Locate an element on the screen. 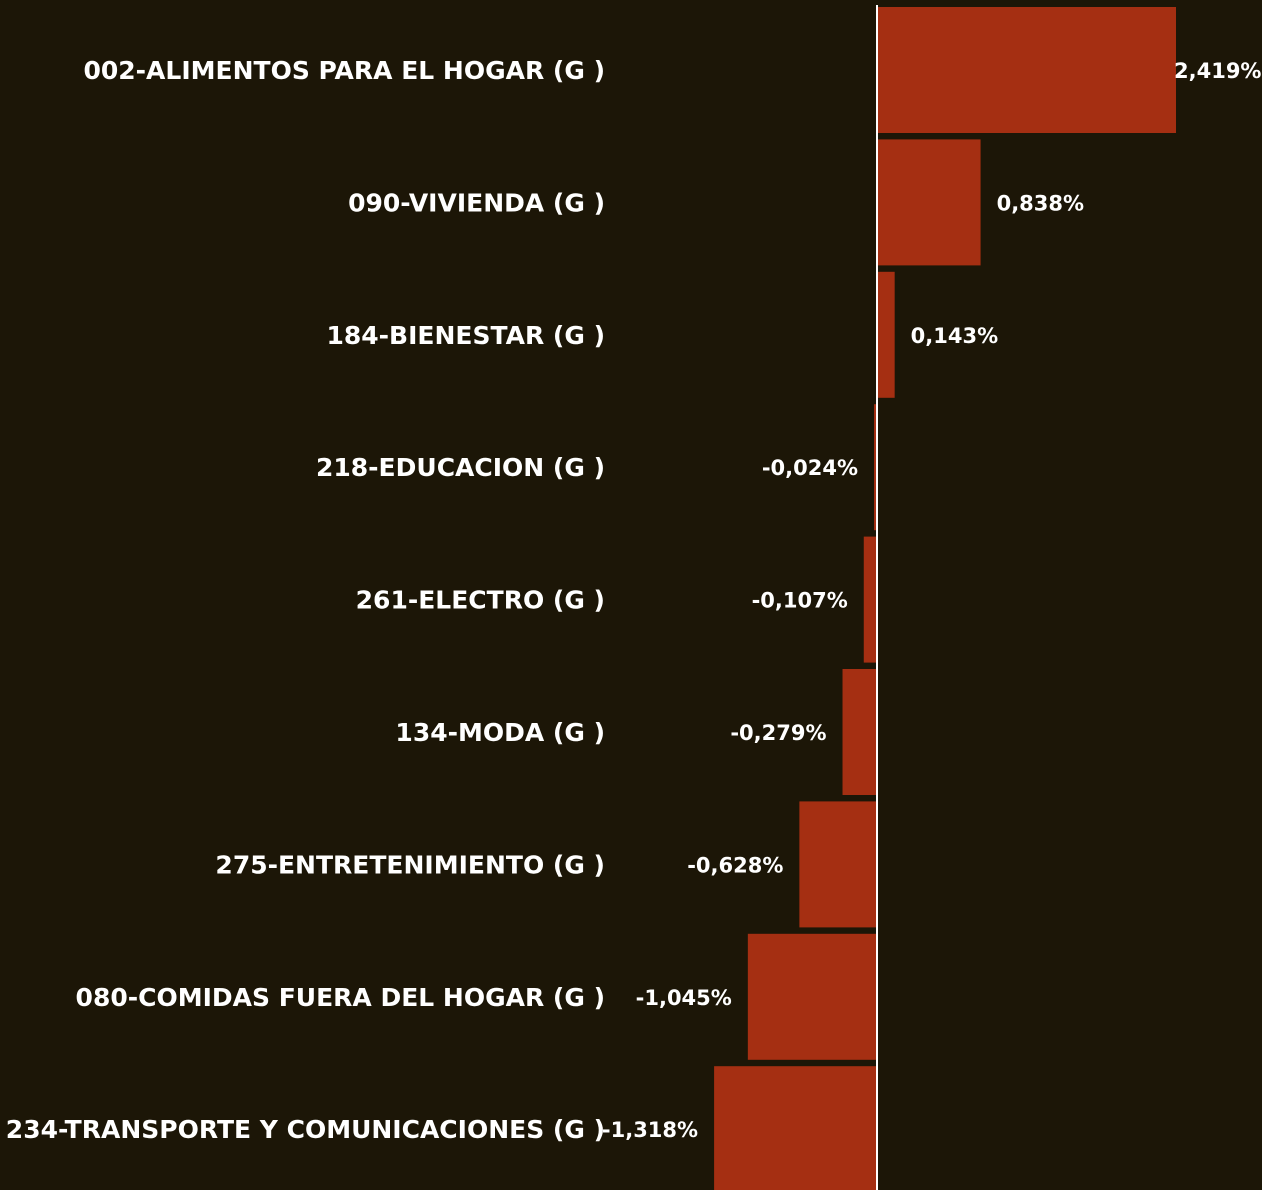  value-label: 2,419% is located at coordinates (1217, 71).